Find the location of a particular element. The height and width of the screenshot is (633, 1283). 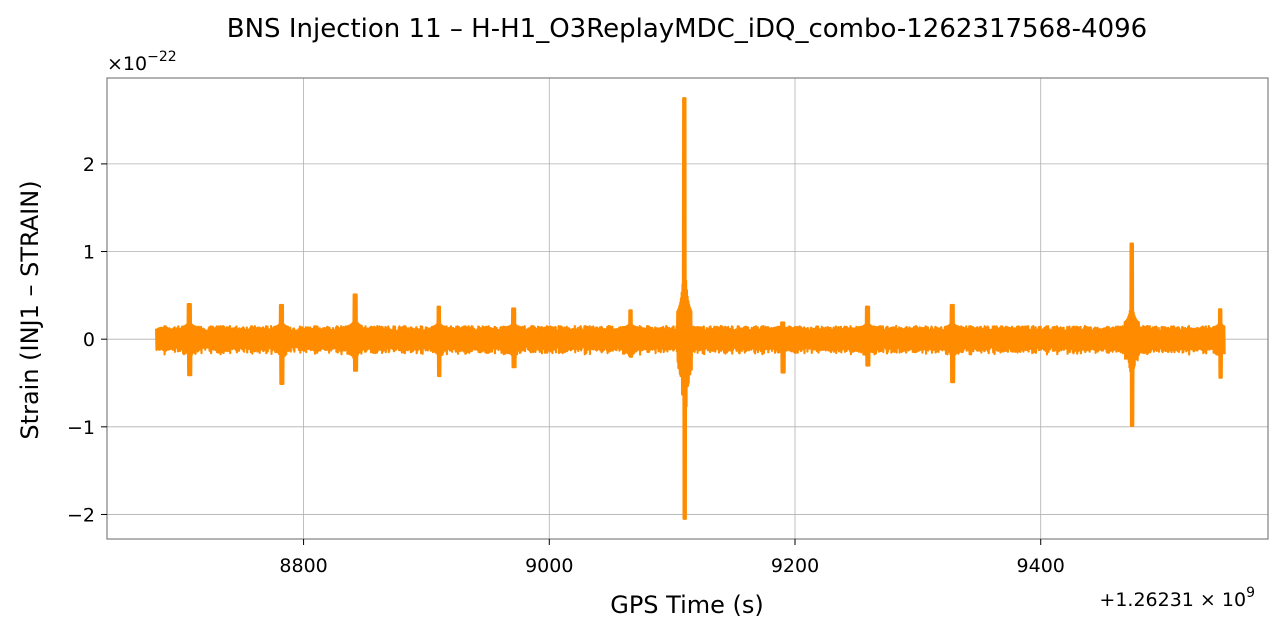

y-axis-ticks: −2 −1 0 1 2 is located at coordinates (87, 340).